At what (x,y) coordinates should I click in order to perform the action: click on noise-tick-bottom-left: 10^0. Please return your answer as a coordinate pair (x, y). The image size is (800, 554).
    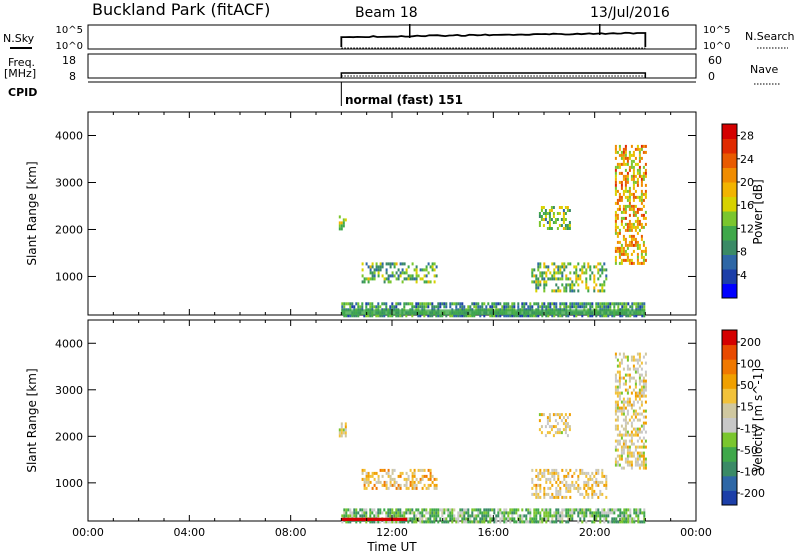
    Looking at the image, I should click on (69, 46).